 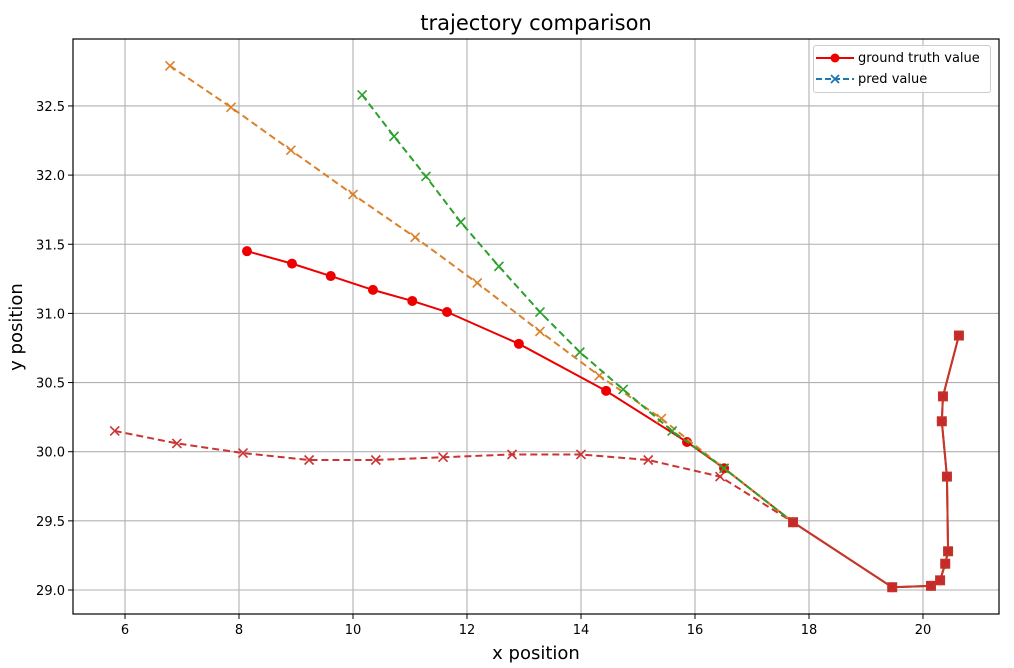 I want to click on y-tick-label: 32.5, so click(x=50, y=107).